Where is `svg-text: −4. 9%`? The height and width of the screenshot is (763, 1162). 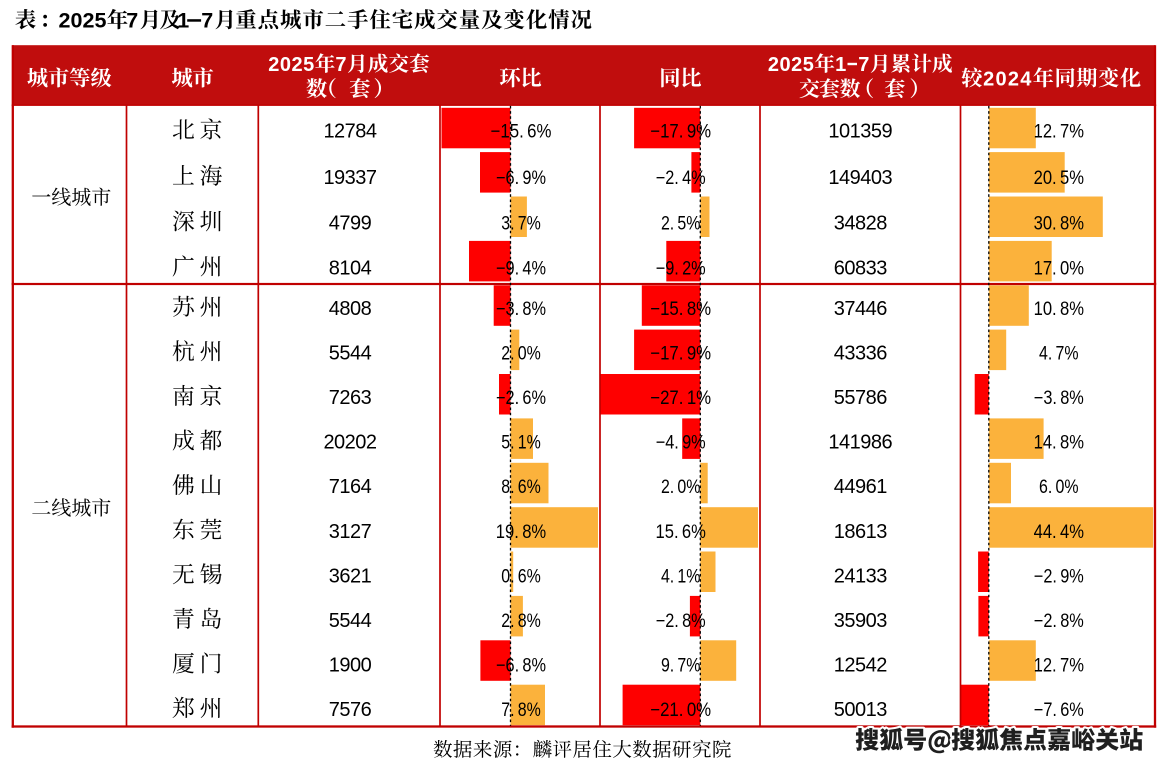 svg-text: −4. 9% is located at coordinates (681, 443).